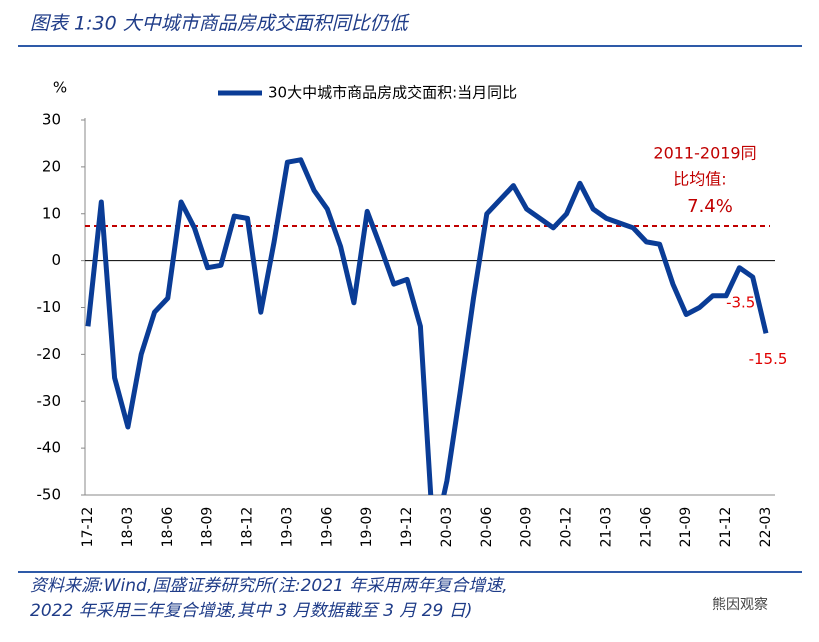 The image size is (819, 642). Describe the element at coordinates (527, 527) in the screenshot. I see `x-tick-label: 20-09` at that location.